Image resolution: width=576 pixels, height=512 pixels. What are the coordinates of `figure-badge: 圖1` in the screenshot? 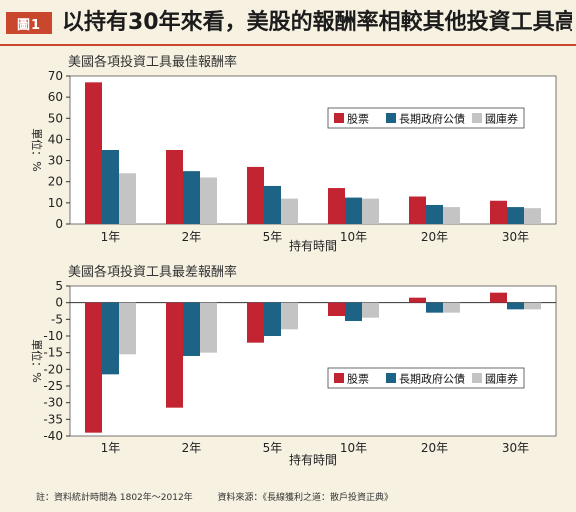 It's located at (29, 23).